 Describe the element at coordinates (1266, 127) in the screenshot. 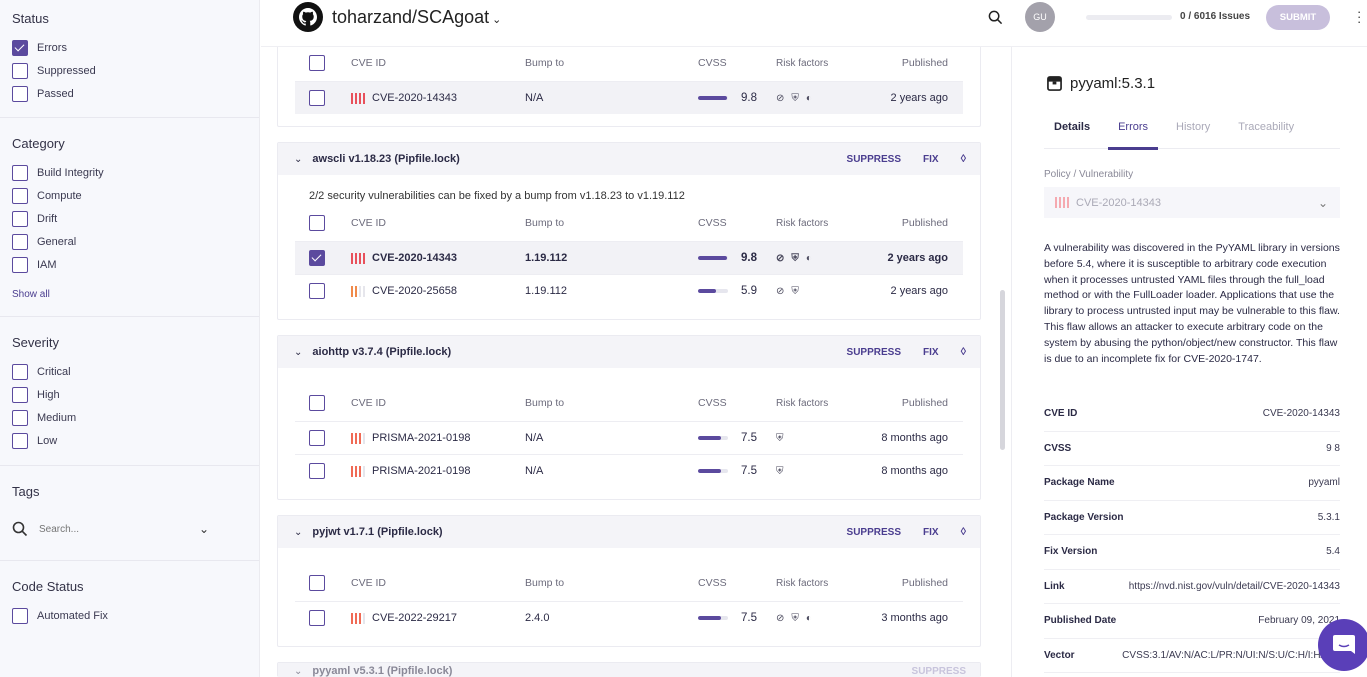

I see `tab-traceability: Traceability` at that location.